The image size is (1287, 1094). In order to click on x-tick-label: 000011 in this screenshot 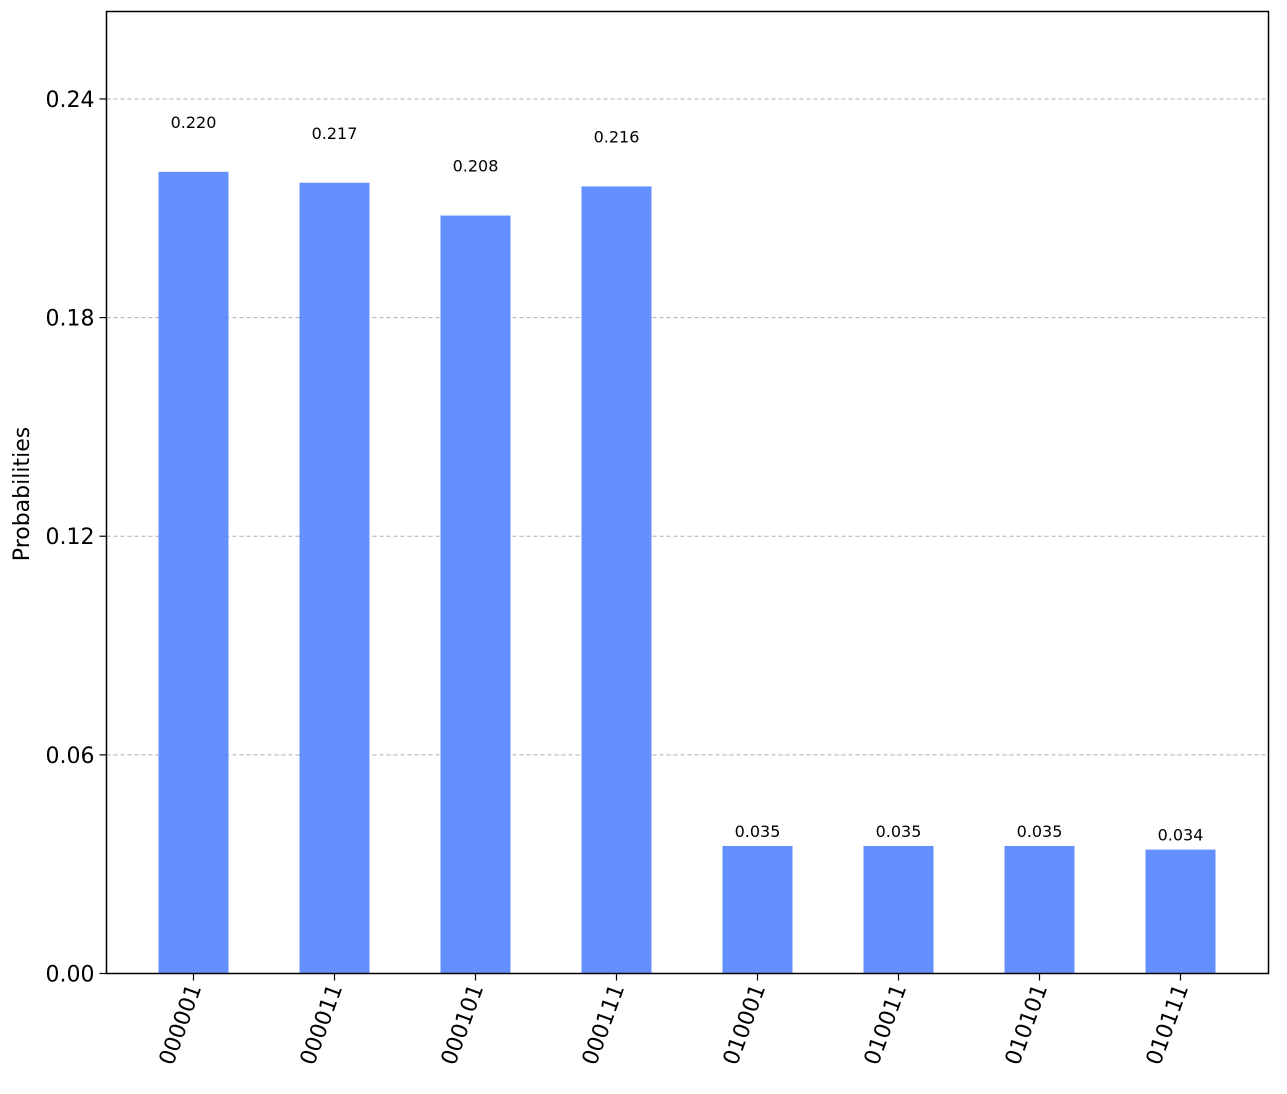, I will do `click(322, 1024)`.